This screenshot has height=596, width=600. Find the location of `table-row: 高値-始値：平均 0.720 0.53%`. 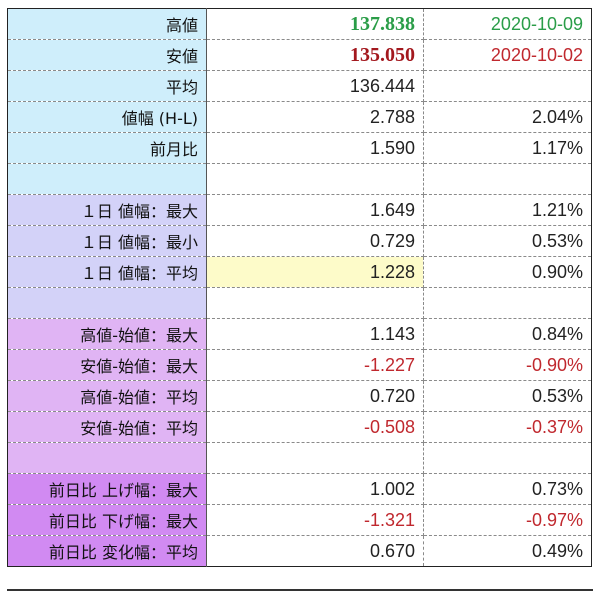

table-row: 高値-始値：平均 0.720 0.53% is located at coordinates (299, 396).